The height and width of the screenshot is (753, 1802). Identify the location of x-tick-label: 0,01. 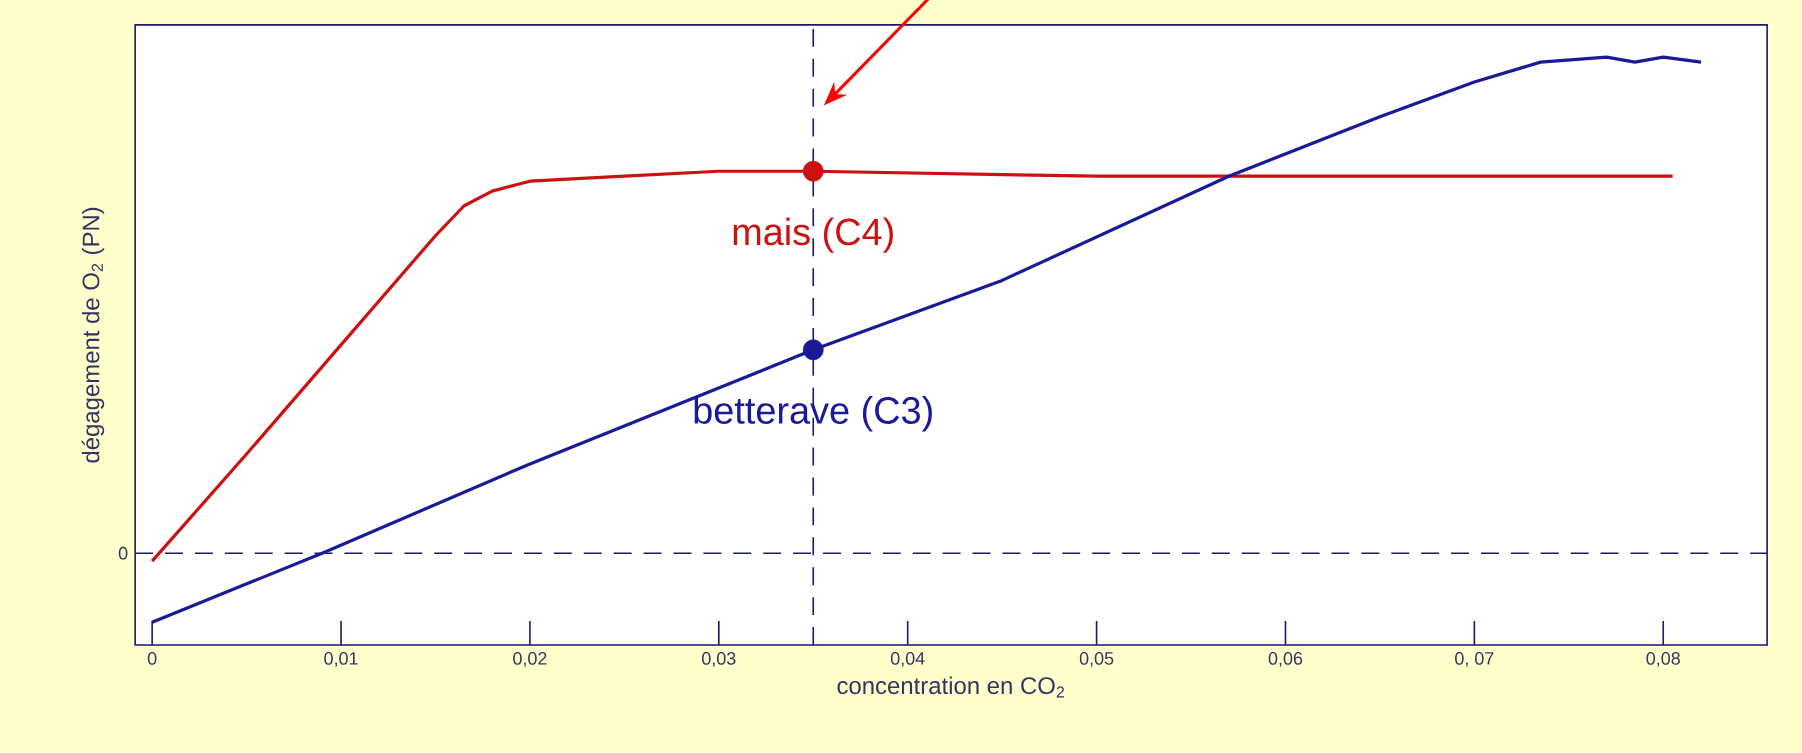
(341, 660).